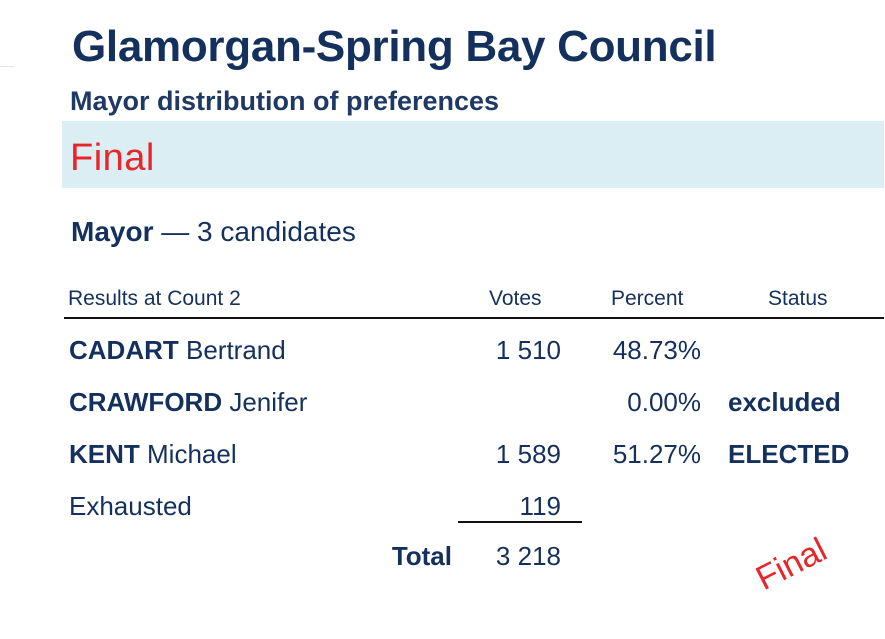  I want to click on candidate-votes: 1 589, so click(528, 454).